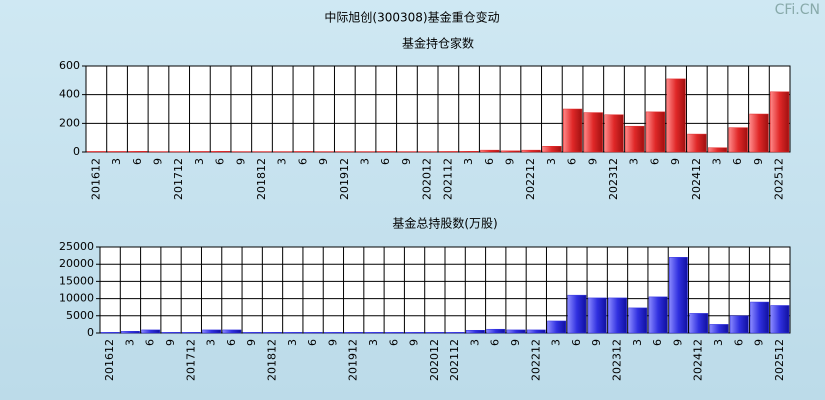  What do you see at coordinates (80, 315) in the screenshot?
I see `y-tick-label: 5000` at bounding box center [80, 315].